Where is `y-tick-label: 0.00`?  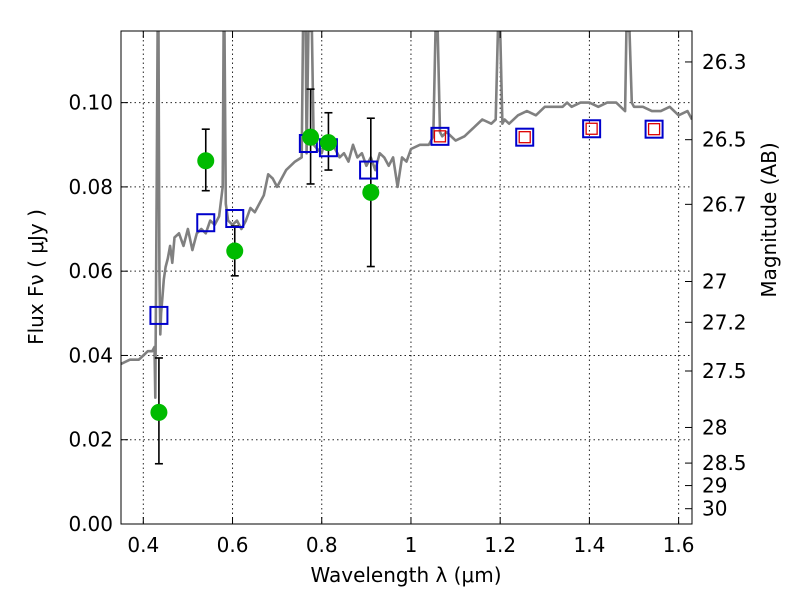
y-tick-label: 0.00 is located at coordinates (90, 524).